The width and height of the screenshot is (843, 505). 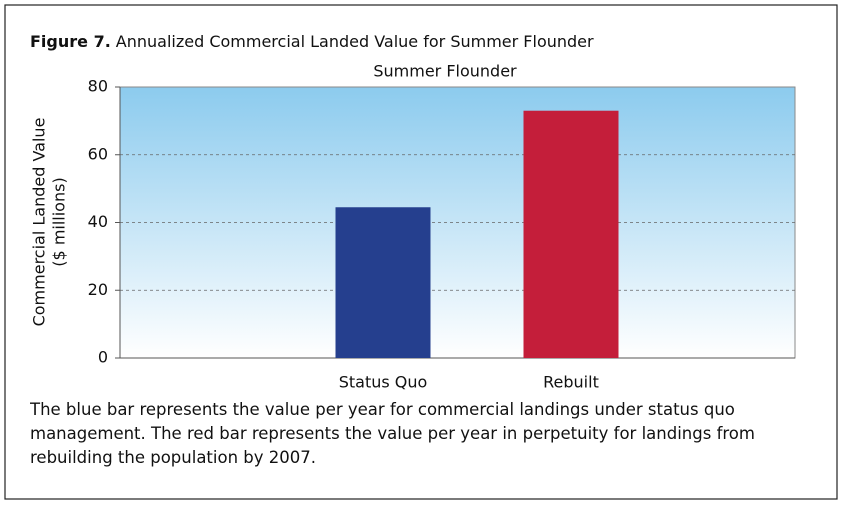 I want to click on y-tick-label: 60, so click(x=98, y=153).